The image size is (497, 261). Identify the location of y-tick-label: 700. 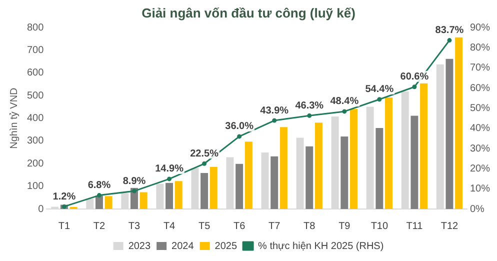
(35, 50).